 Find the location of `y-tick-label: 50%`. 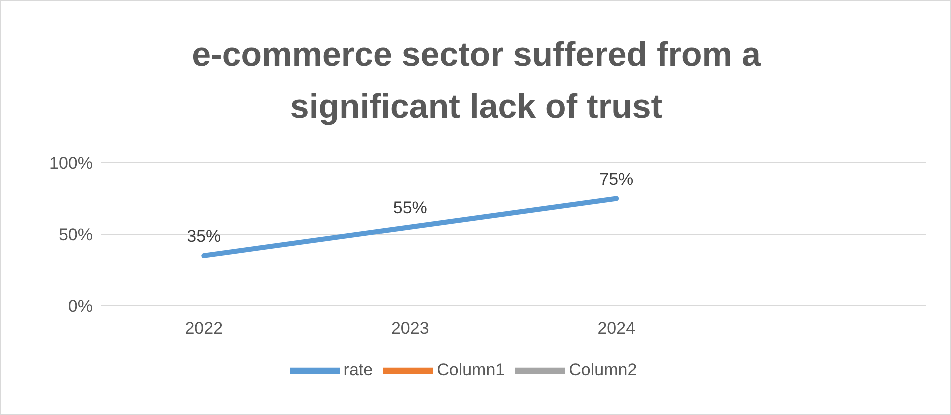

y-tick-label: 50% is located at coordinates (75, 235).